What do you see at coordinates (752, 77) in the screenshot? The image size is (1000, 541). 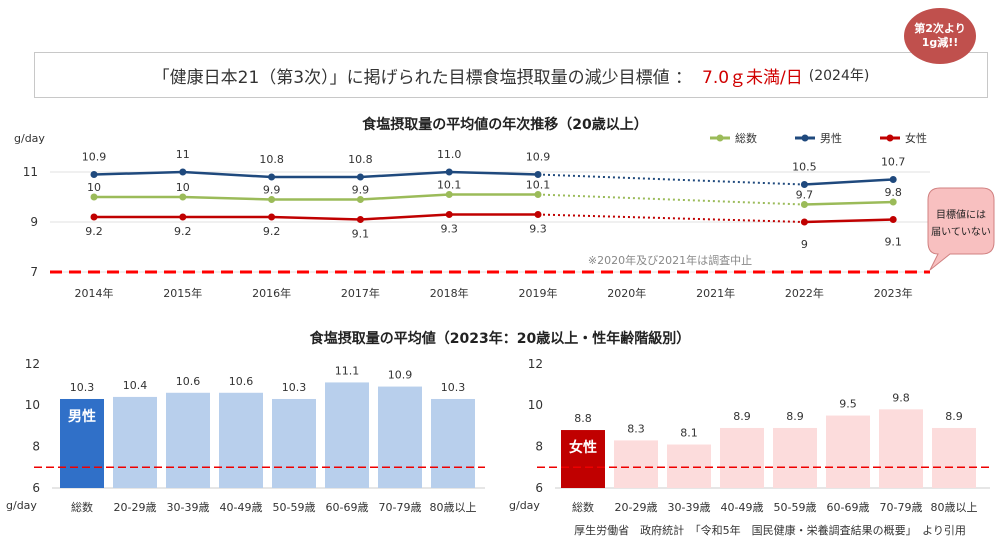 I see `banner-goal: 7.0ｇ未満/日` at bounding box center [752, 77].